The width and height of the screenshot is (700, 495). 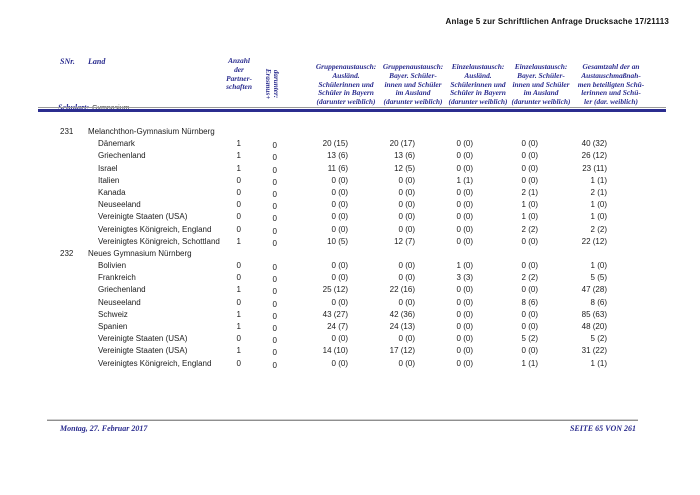 I want to click on school-name: Neues Gymnasium Nürnberg, so click(x=140, y=253).